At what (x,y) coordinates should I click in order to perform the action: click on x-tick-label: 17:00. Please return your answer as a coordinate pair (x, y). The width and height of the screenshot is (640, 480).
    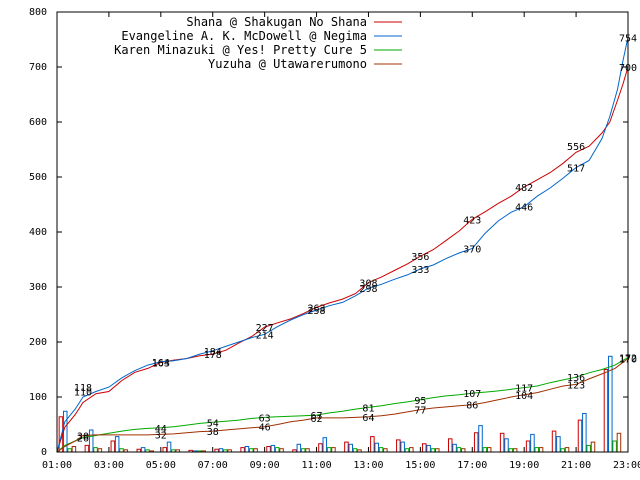
    Looking at the image, I should click on (472, 465).